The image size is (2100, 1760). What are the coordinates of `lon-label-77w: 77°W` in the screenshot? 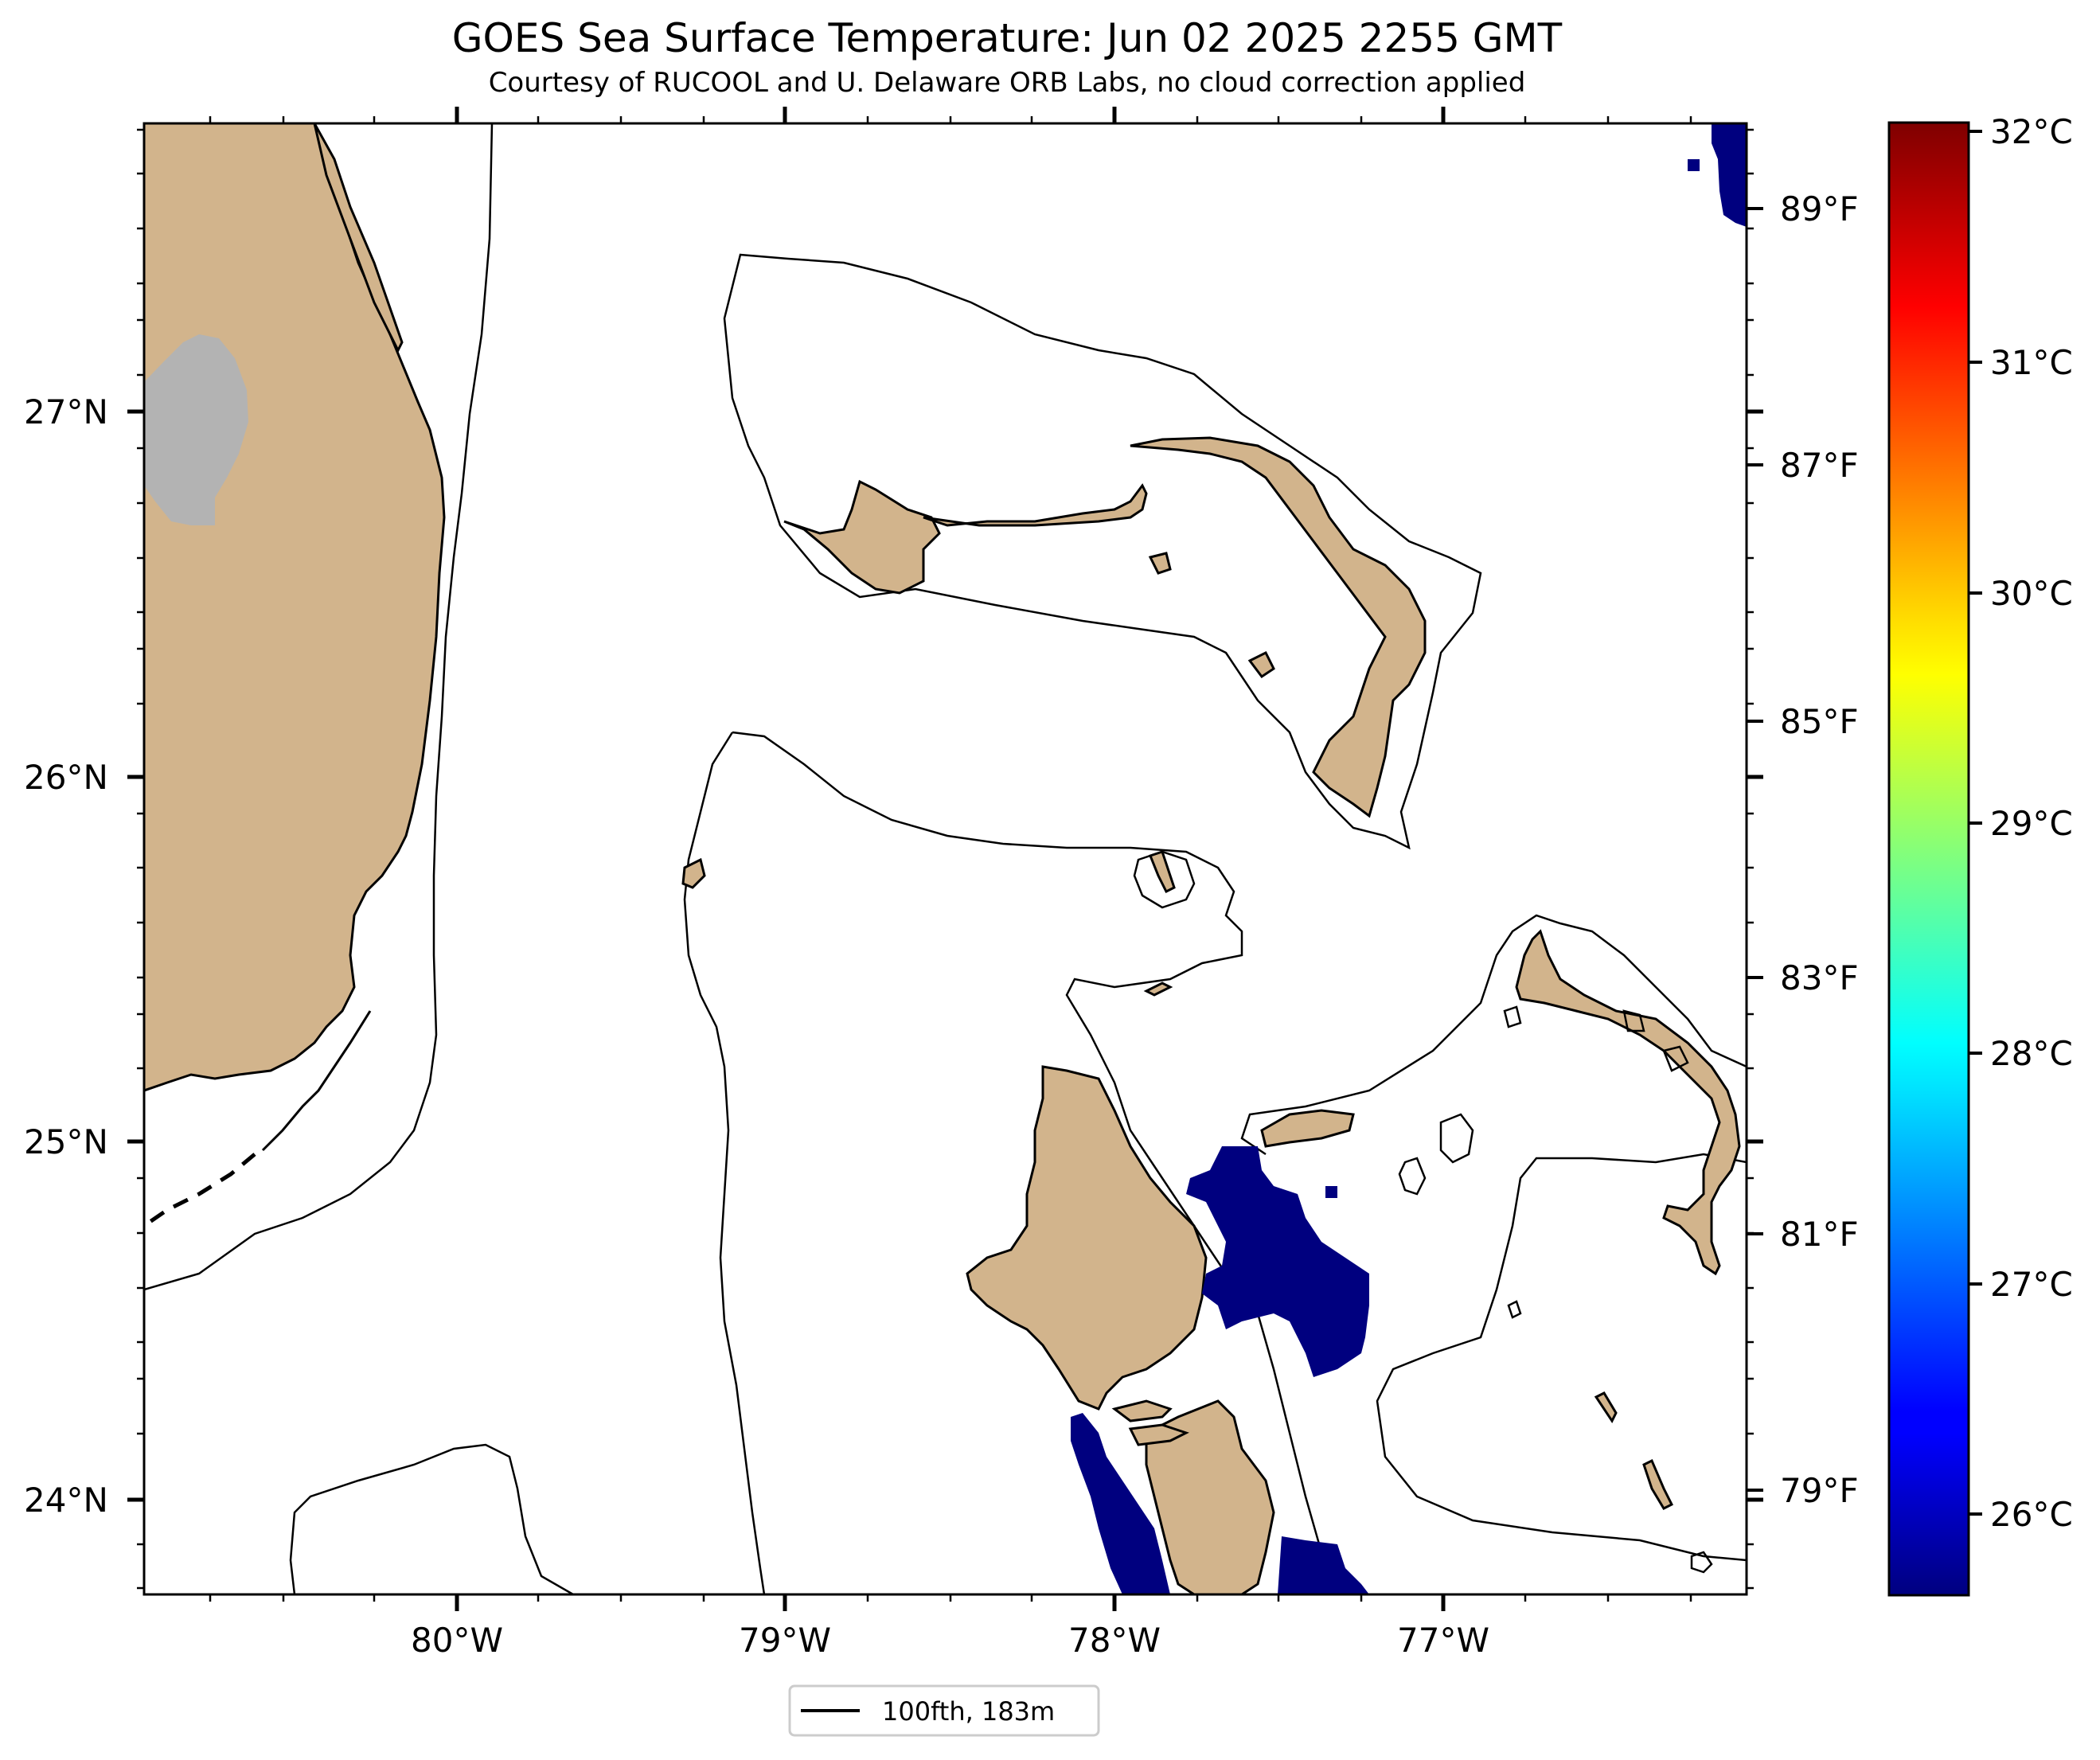 It's located at (1443, 1641).